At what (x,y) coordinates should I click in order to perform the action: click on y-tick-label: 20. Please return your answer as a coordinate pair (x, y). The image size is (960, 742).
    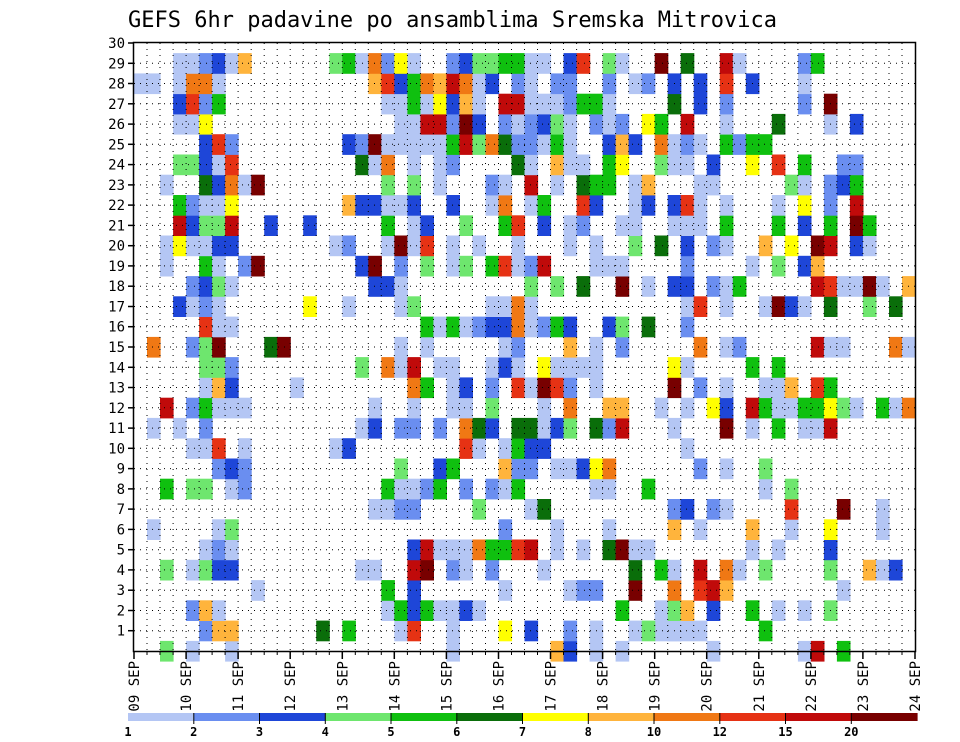
    Looking at the image, I should click on (116, 247).